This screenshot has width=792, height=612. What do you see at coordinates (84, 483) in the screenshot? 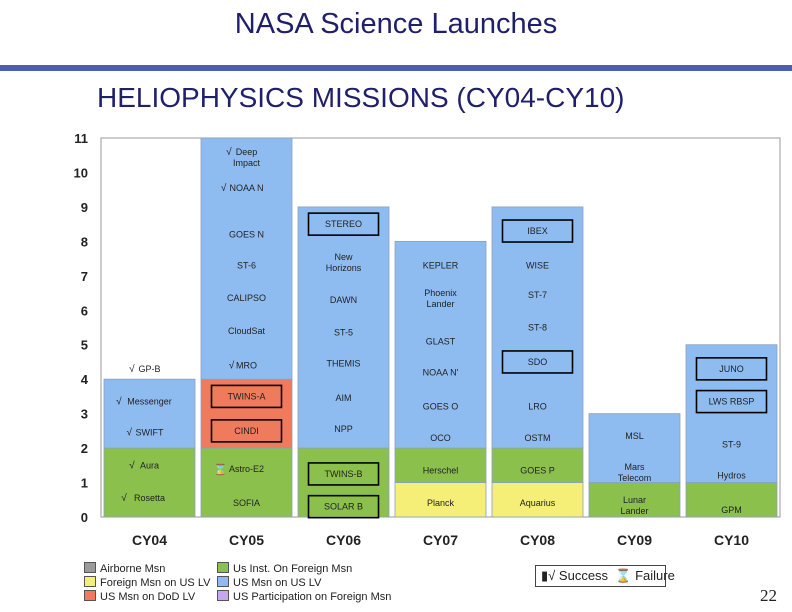
I see `y-tick-label: 1` at bounding box center [84, 483].